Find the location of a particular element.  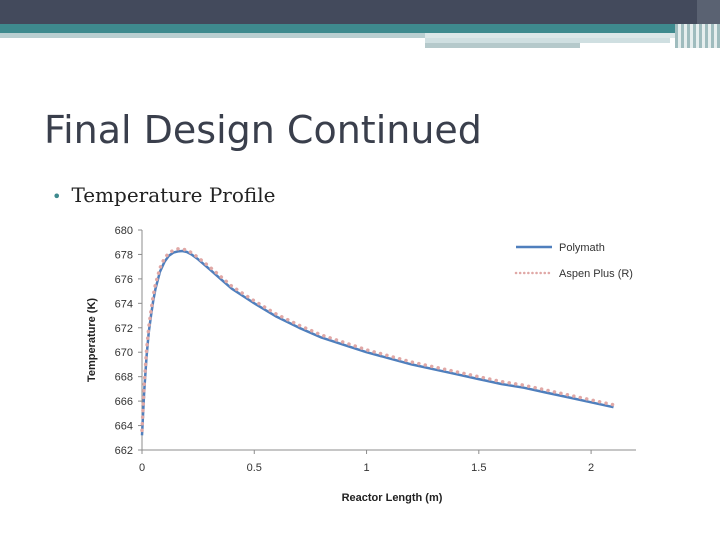

y-tick-label: 668 is located at coordinates (124, 378).